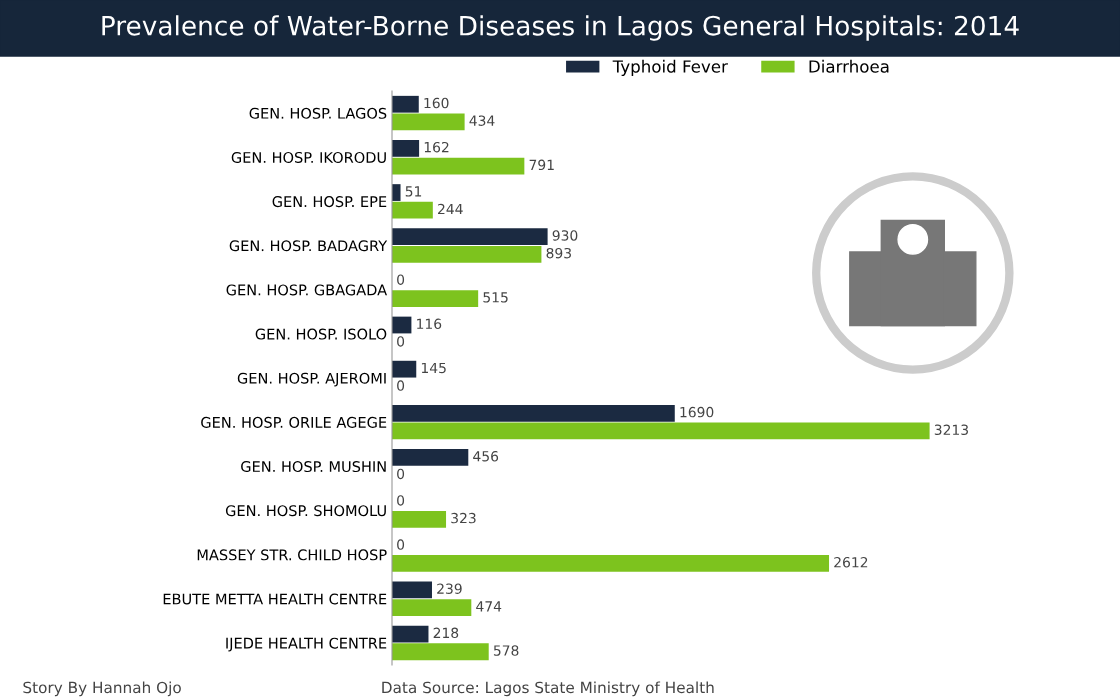 The height and width of the screenshot is (700, 1120). I want to click on data-label: 791, so click(541, 165).